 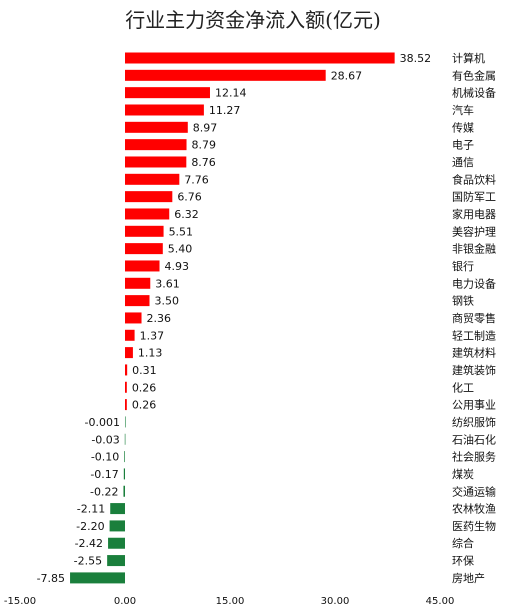 I want to click on data-label: -7.85, so click(x=51, y=578).